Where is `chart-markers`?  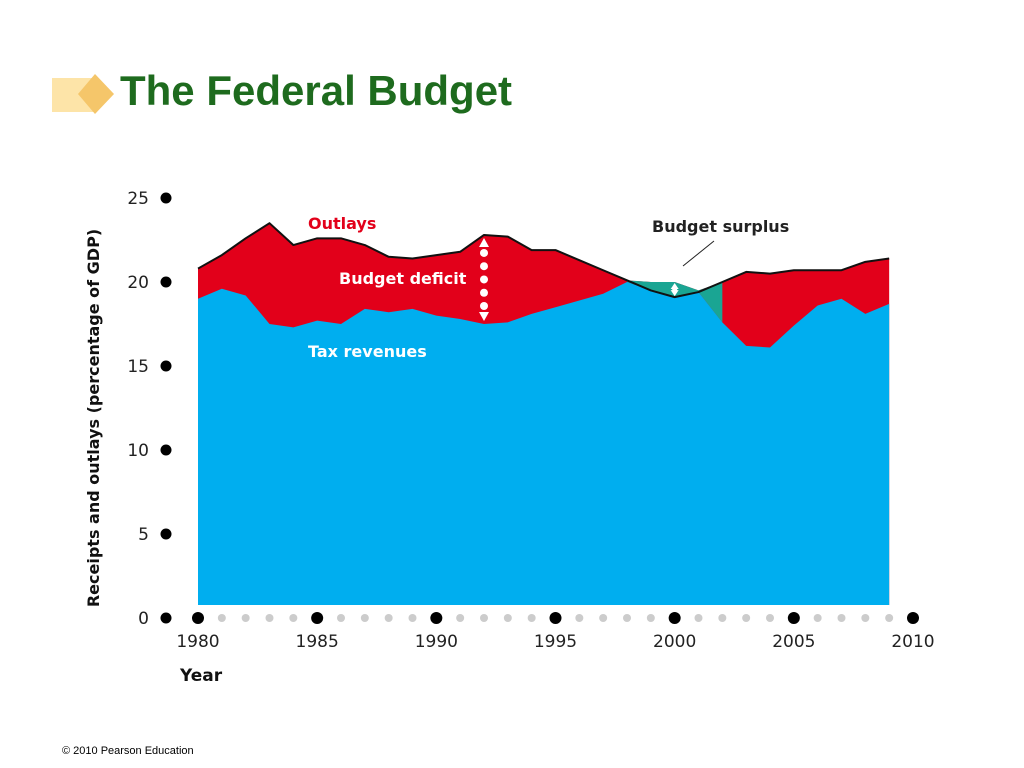 chart-markers is located at coordinates (579, 279).